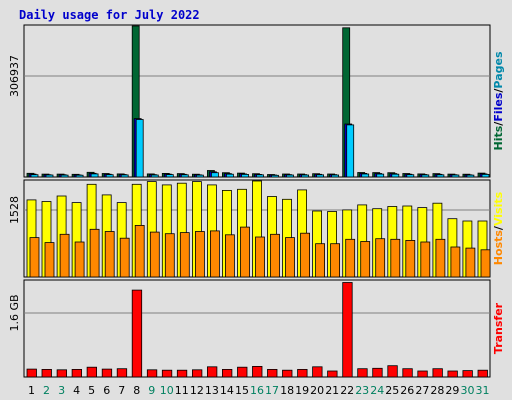  I want to click on series-label-part: Hits, so click(498, 137).